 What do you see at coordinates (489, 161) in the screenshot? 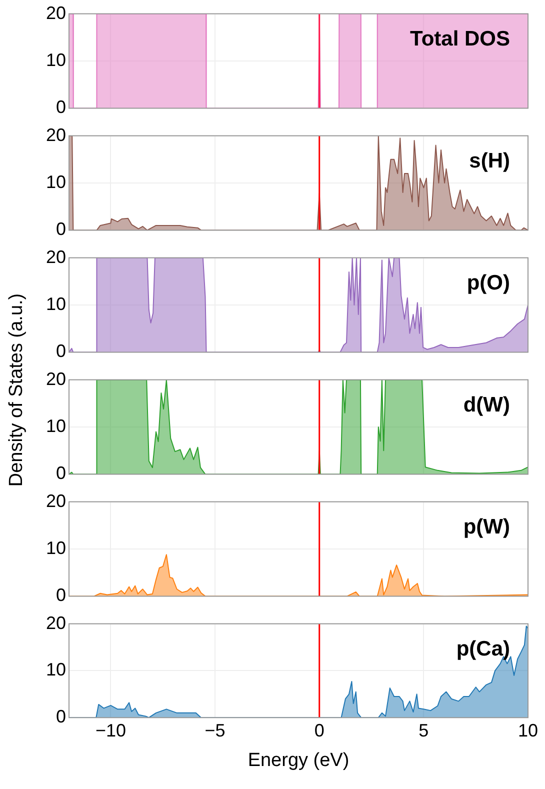
I see `text: s(H)` at bounding box center [489, 161].